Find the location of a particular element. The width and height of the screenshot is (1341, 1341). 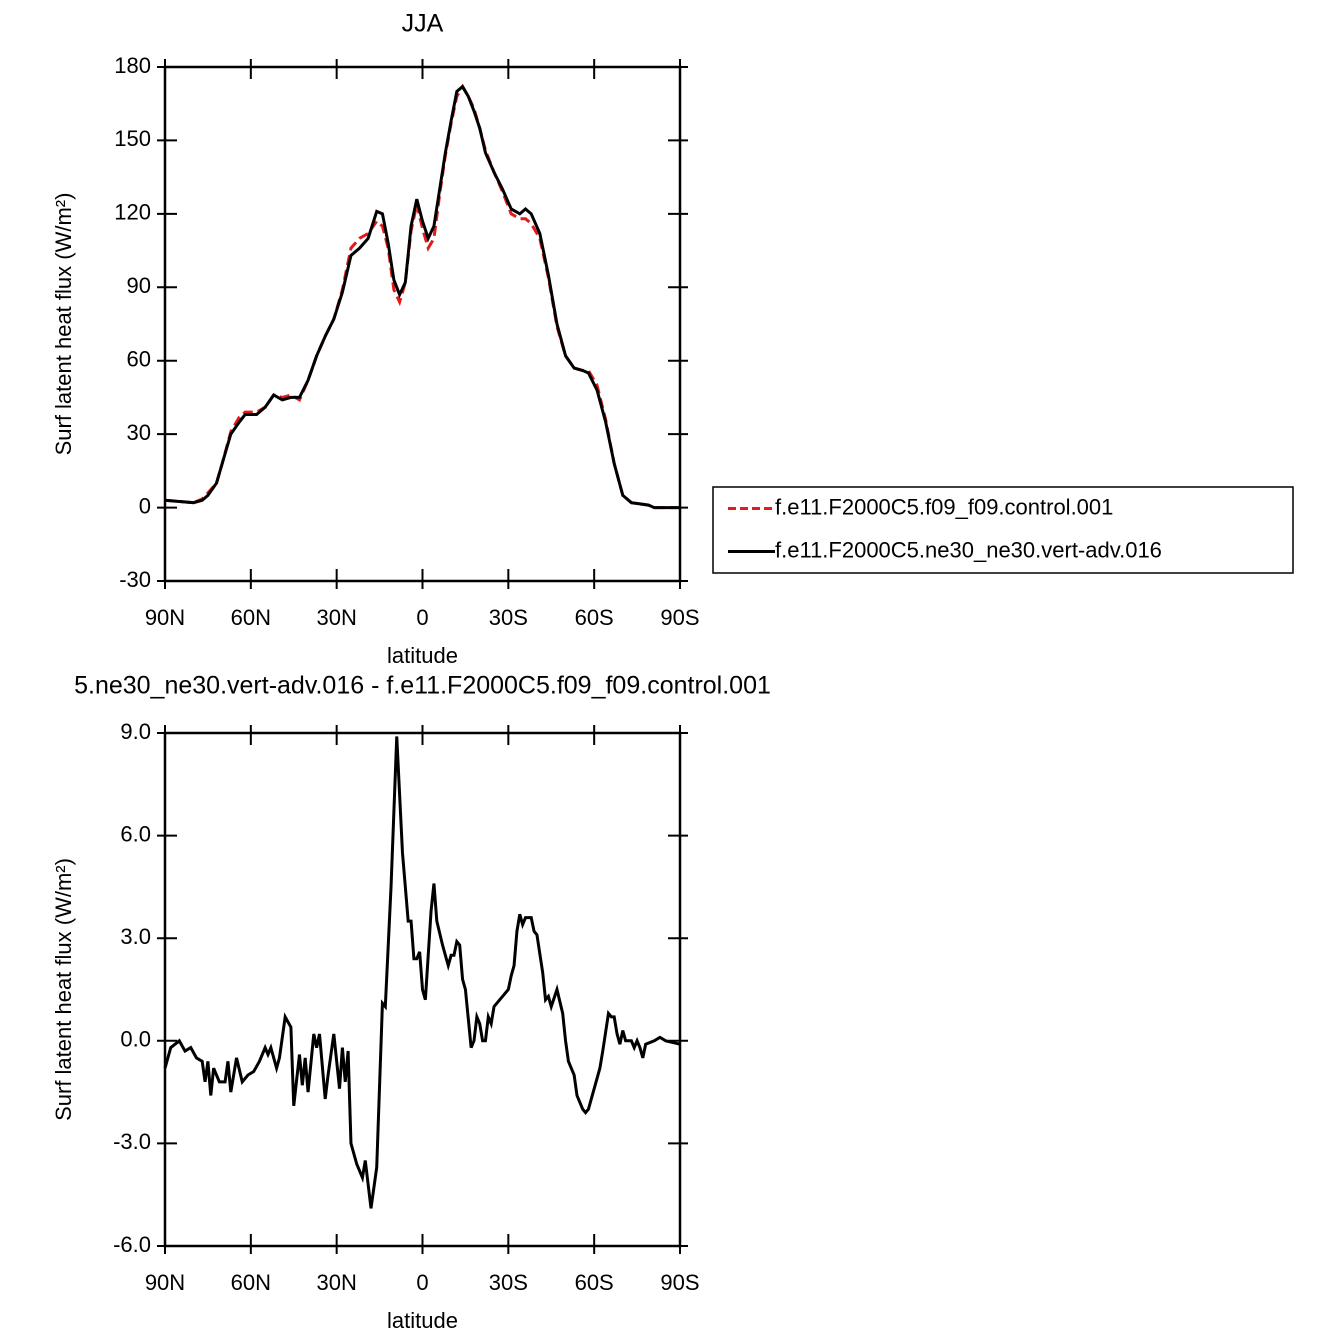

legend-label: f.e11.F2000C5.f09_f09.control.001 is located at coordinates (944, 506).